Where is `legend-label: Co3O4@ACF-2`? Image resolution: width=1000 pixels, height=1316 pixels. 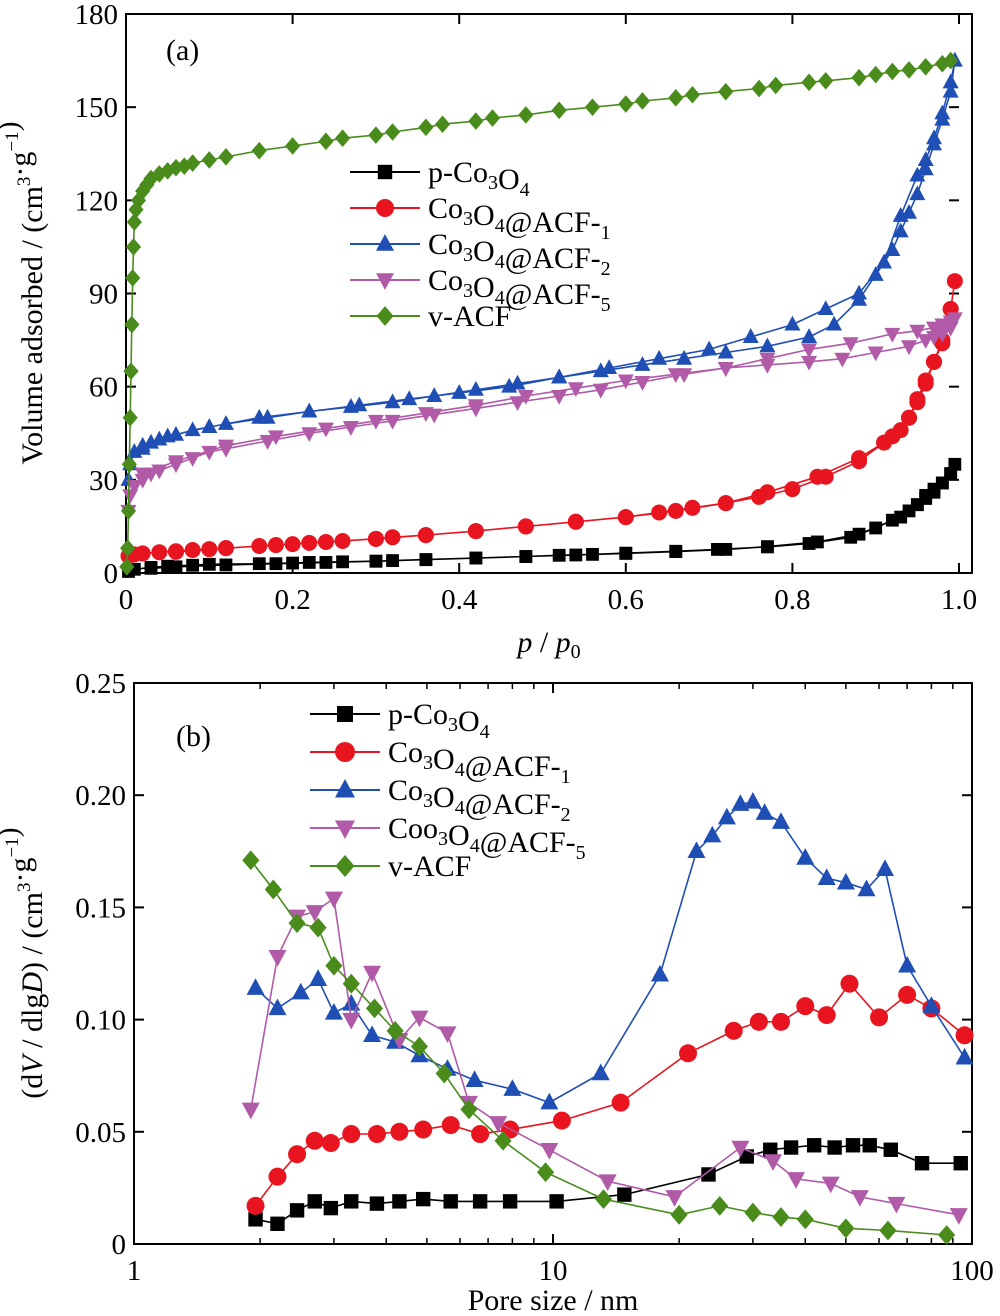 legend-label: Co3O4@ACF-2 is located at coordinates (519, 254).